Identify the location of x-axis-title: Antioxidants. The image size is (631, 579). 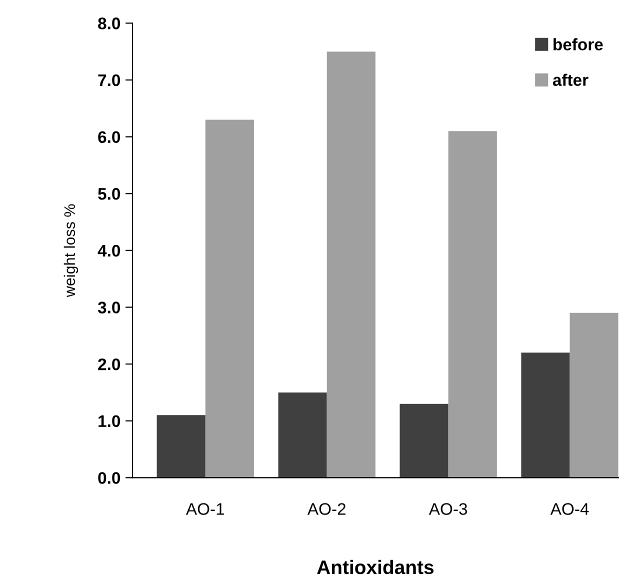
(375, 567).